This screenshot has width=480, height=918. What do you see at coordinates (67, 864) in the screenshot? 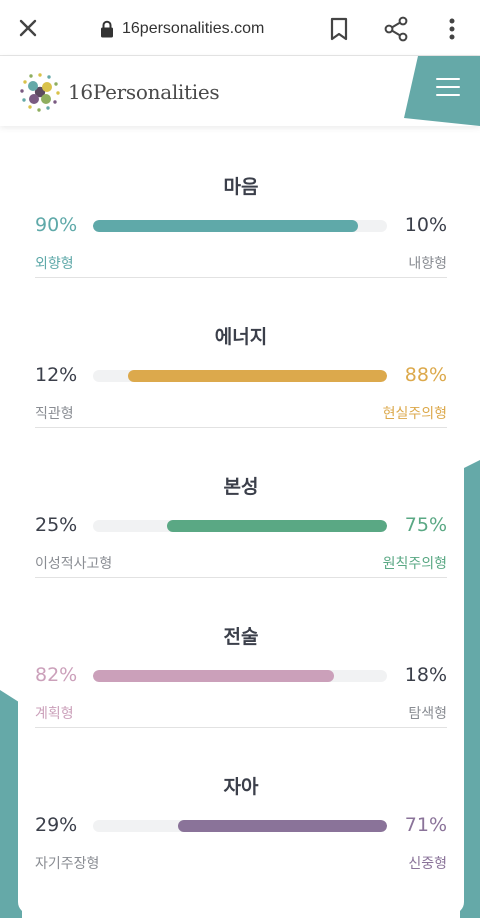
I see `trait-left-label: 자기주장형` at bounding box center [67, 864].